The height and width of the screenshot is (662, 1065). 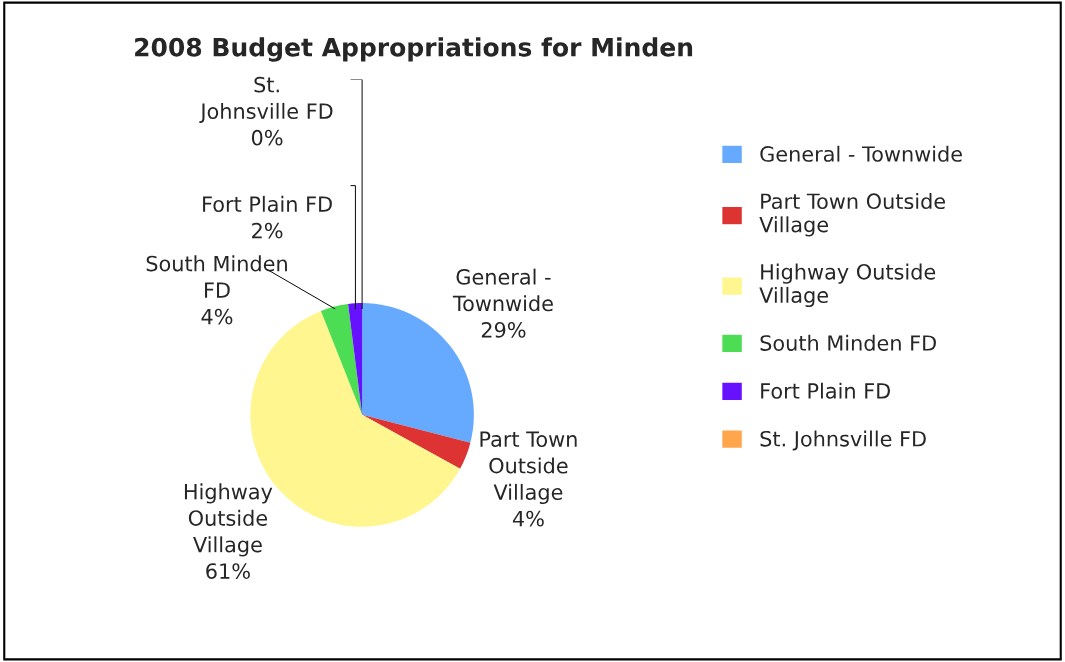 I want to click on slice-label: Part Town Outside Village, so click(x=528, y=468).